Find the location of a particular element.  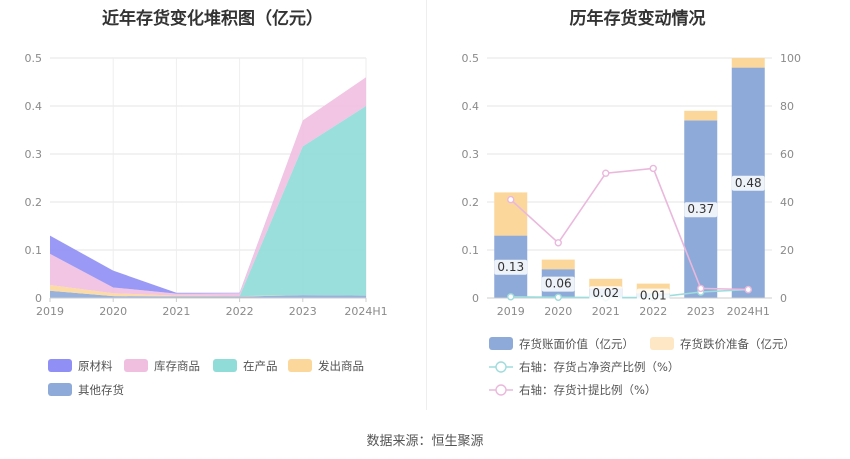

legend-label: 在产品 is located at coordinates (260, 366).